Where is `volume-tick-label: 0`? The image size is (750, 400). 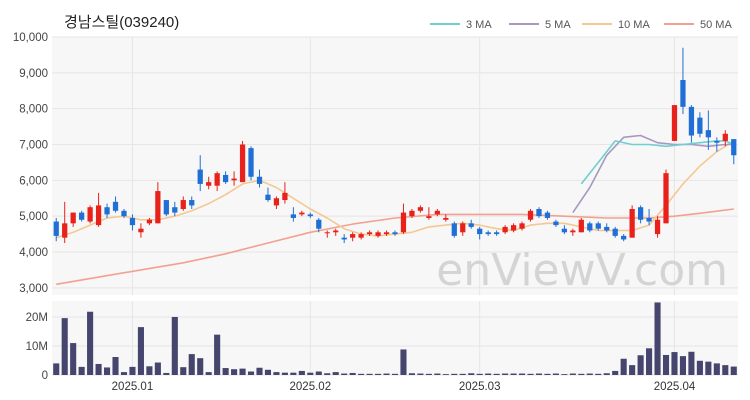 volume-tick-label: 0 is located at coordinates (45, 376).